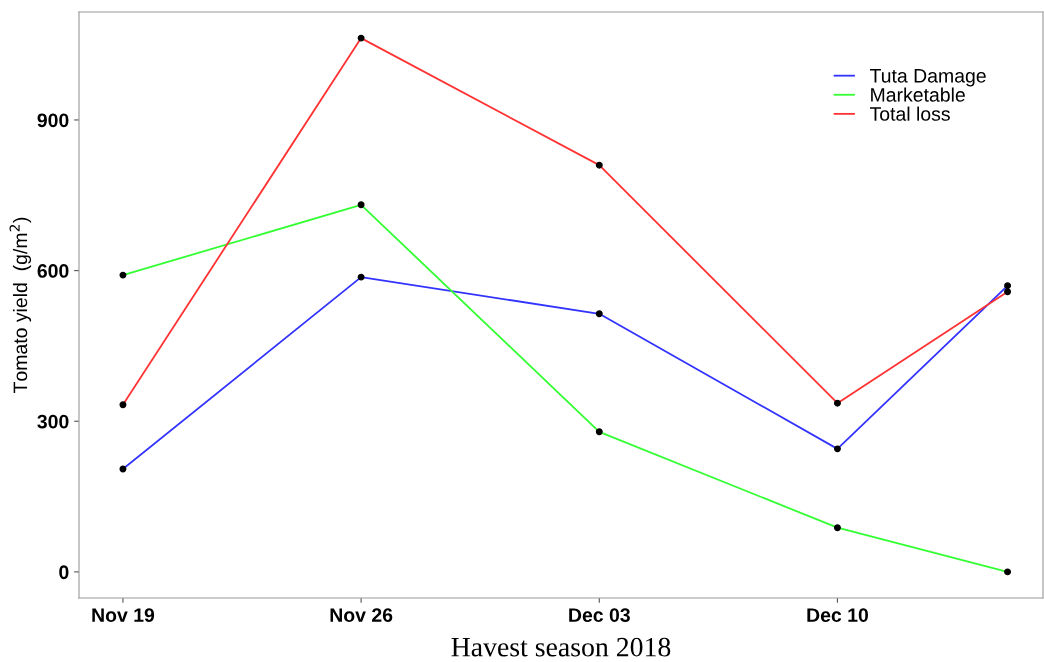 The image size is (1044, 662). I want to click on x-tick-label: Dec 10, so click(837, 615).